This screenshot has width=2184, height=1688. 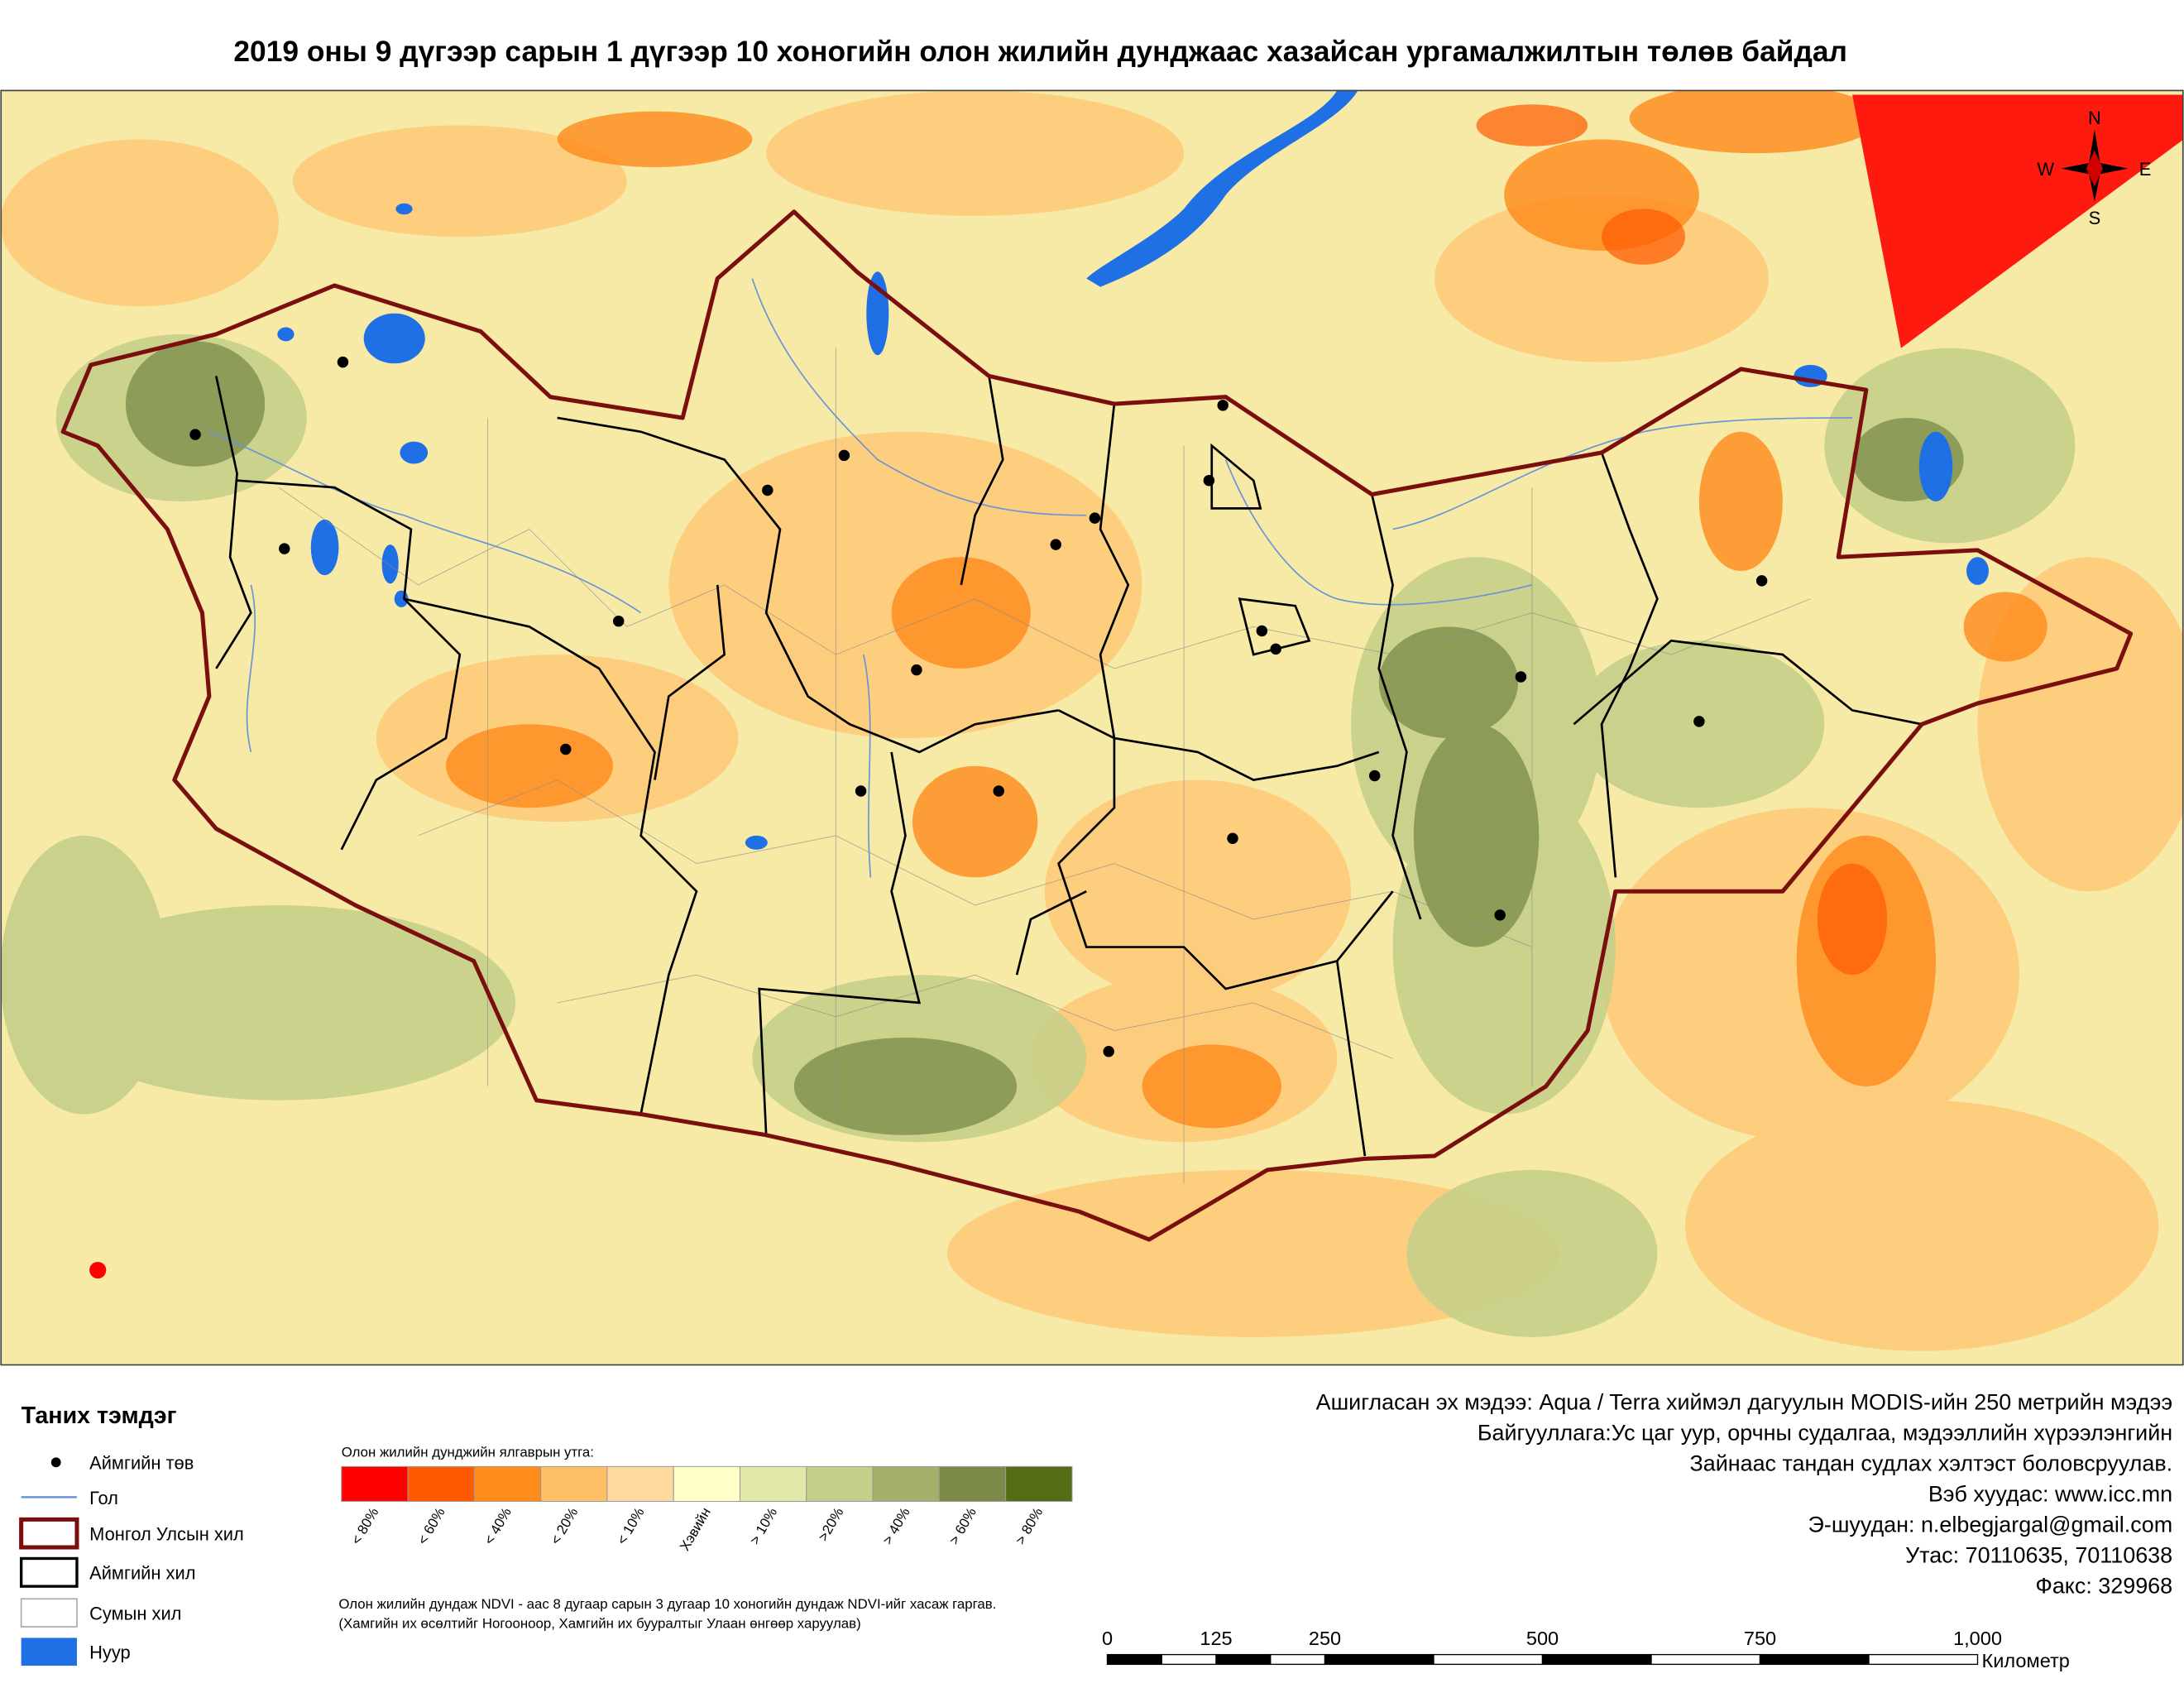 I want to click on legend-title: Таних тэмдэг, so click(x=99, y=1416).